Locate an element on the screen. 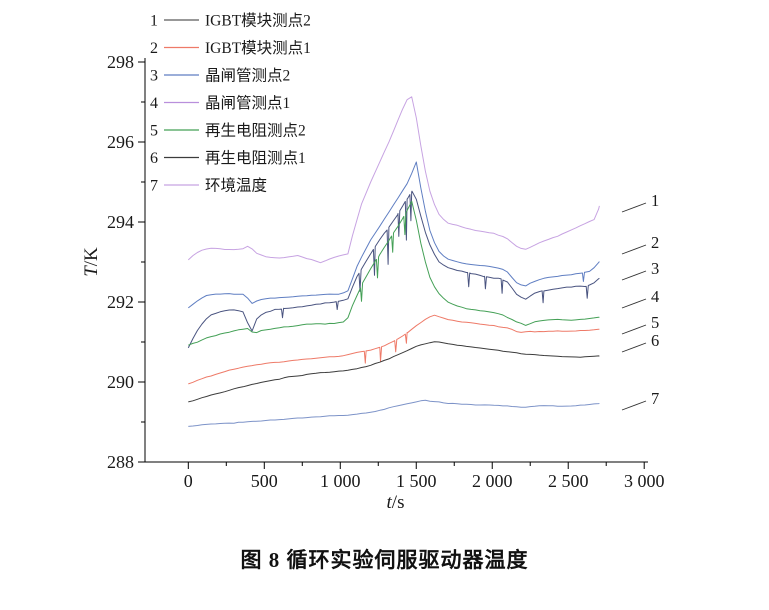 Image resolution: width=769 pixels, height=610 pixels. curve-number-labels: 1 2 3 4 56 7 is located at coordinates (640, 301).